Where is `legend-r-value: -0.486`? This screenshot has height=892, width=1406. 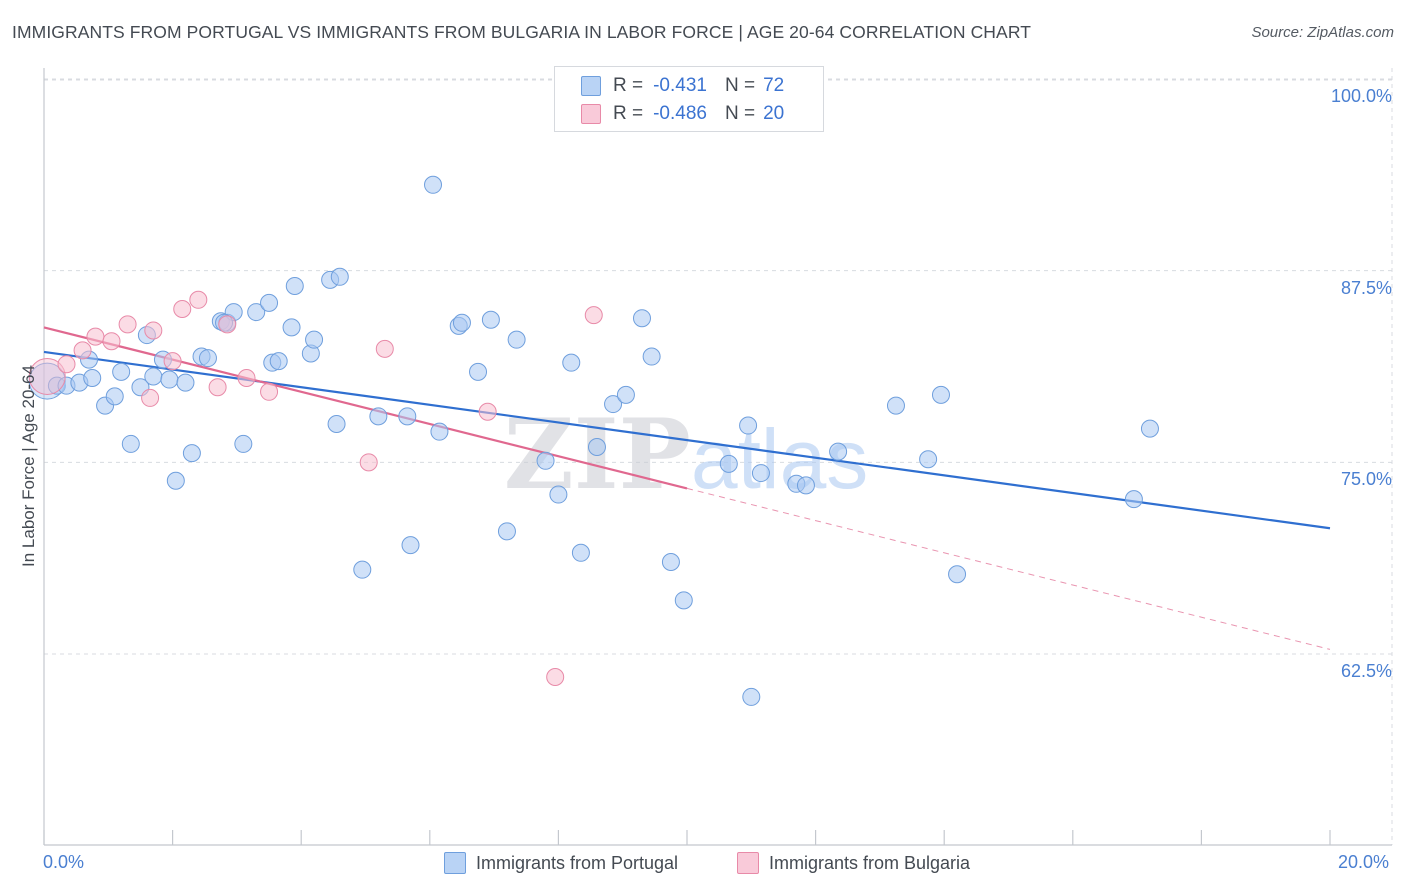 legend-r-value: -0.486 is located at coordinates (680, 113).